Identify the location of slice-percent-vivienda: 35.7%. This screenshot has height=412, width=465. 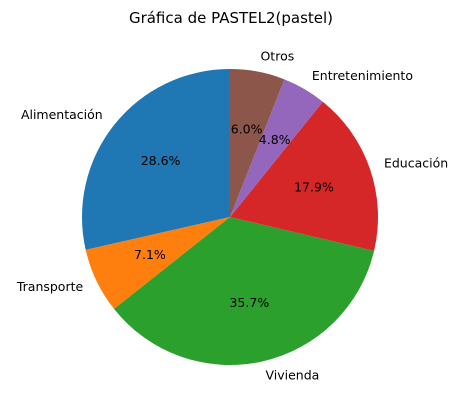
(249, 302).